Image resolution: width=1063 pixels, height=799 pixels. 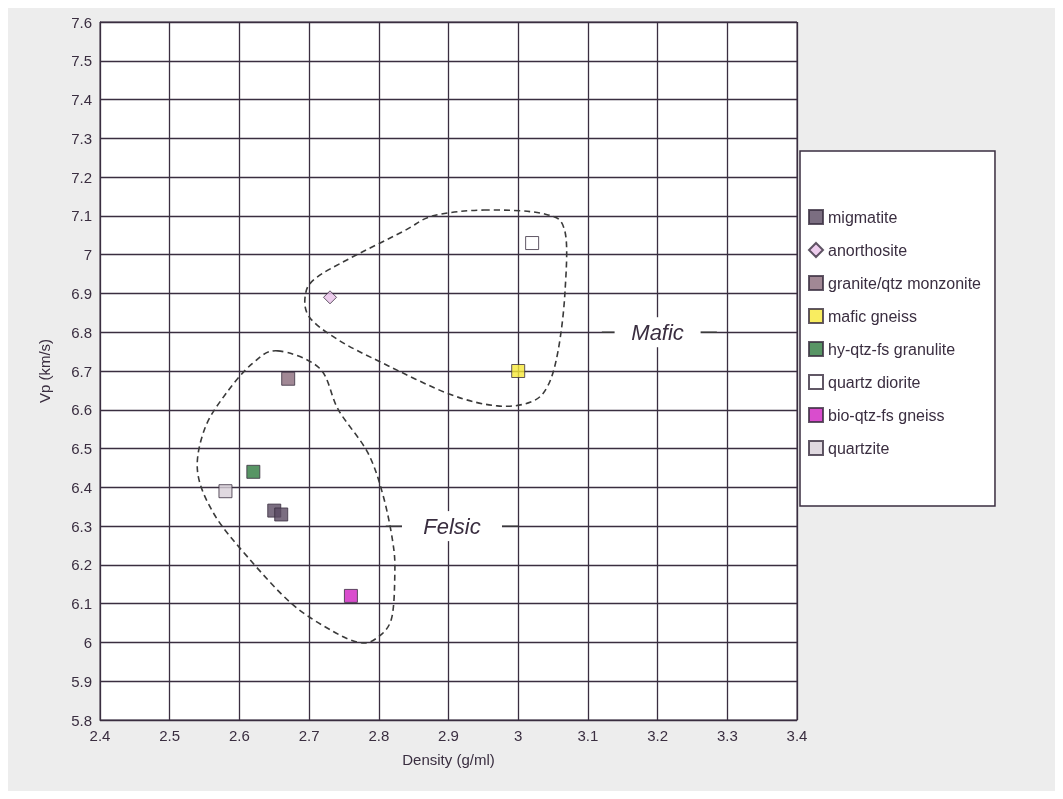 I want to click on x-tick-label: 2.6, so click(x=239, y=735).